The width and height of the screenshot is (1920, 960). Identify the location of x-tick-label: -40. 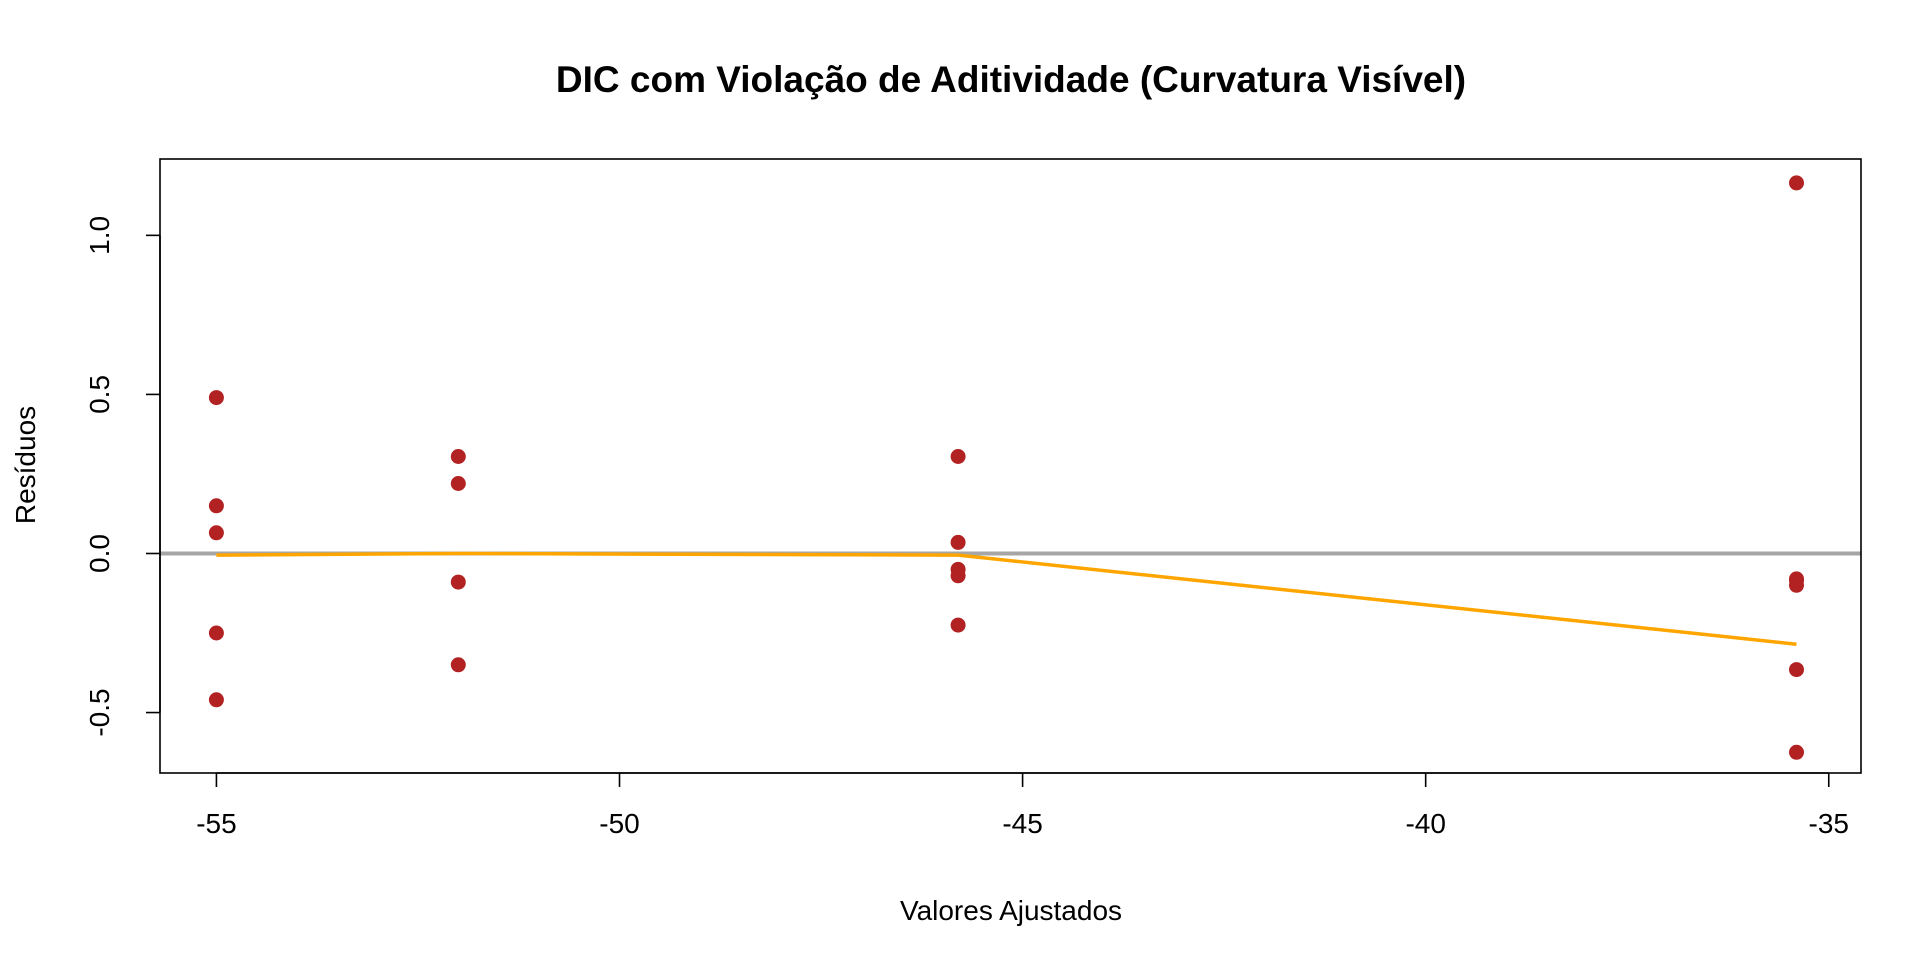
(1425, 823).